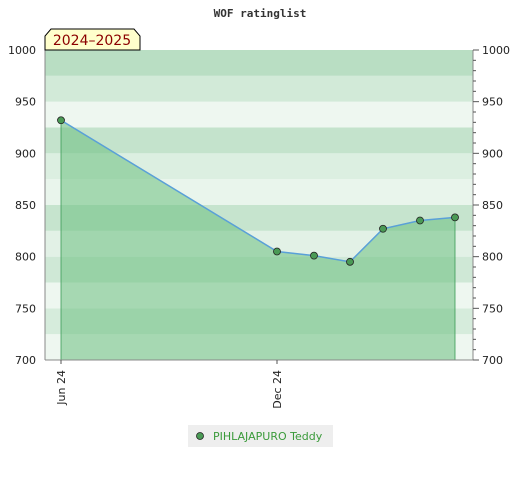 This screenshot has height=480, width=520. Describe the element at coordinates (277, 389) in the screenshot. I see `x-tick-label: Dec 24` at that location.